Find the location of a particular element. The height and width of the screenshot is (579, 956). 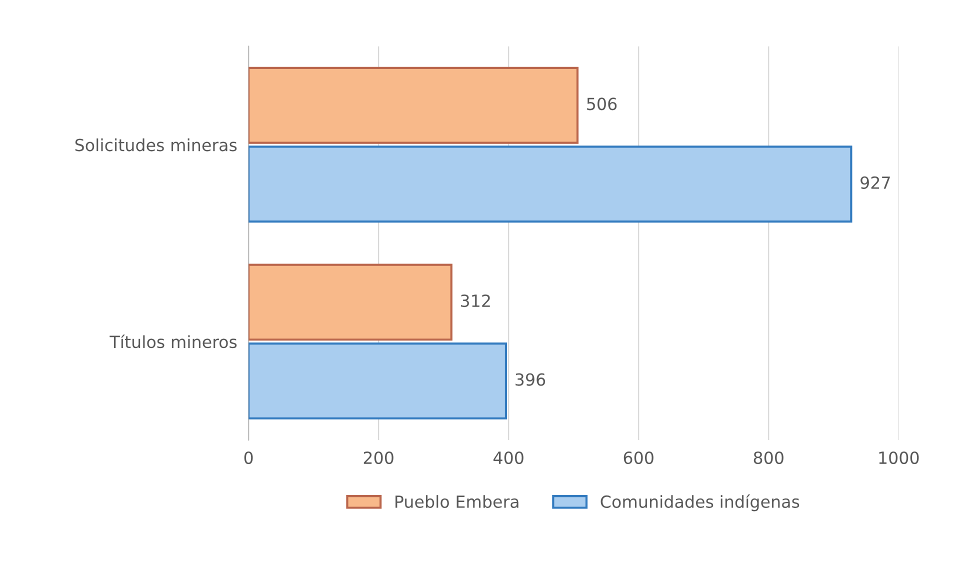

x-tick-label: 800 is located at coordinates (769, 457).